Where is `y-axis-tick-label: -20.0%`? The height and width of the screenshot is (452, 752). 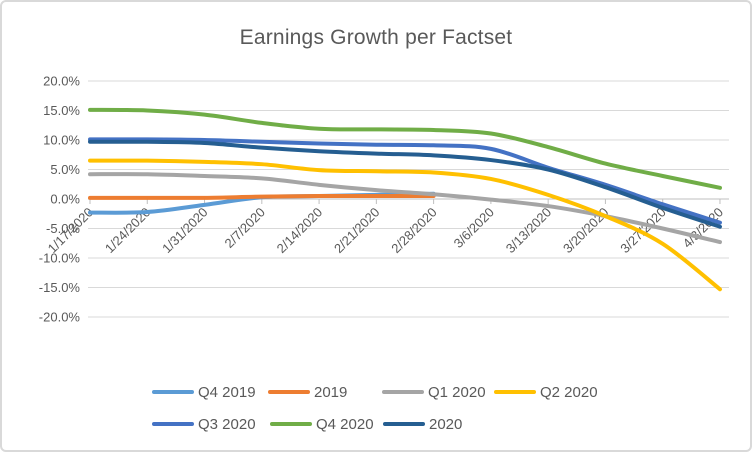
y-axis-tick-label: -20.0% is located at coordinates (60, 317).